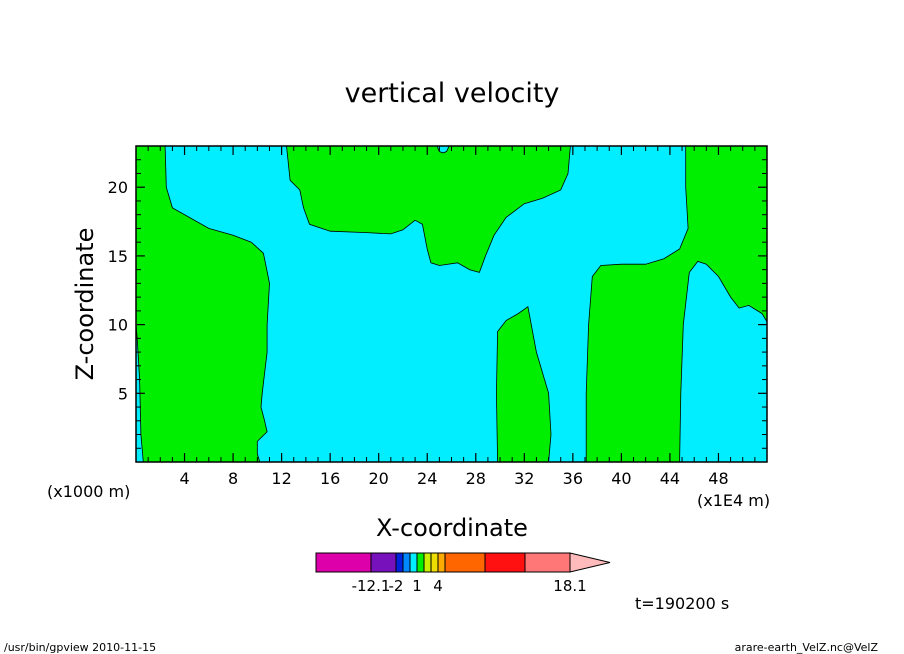 The height and width of the screenshot is (654, 904). What do you see at coordinates (463, 573) in the screenshot?
I see `colorbar: -12.1-2 1 4 18.1` at bounding box center [463, 573].